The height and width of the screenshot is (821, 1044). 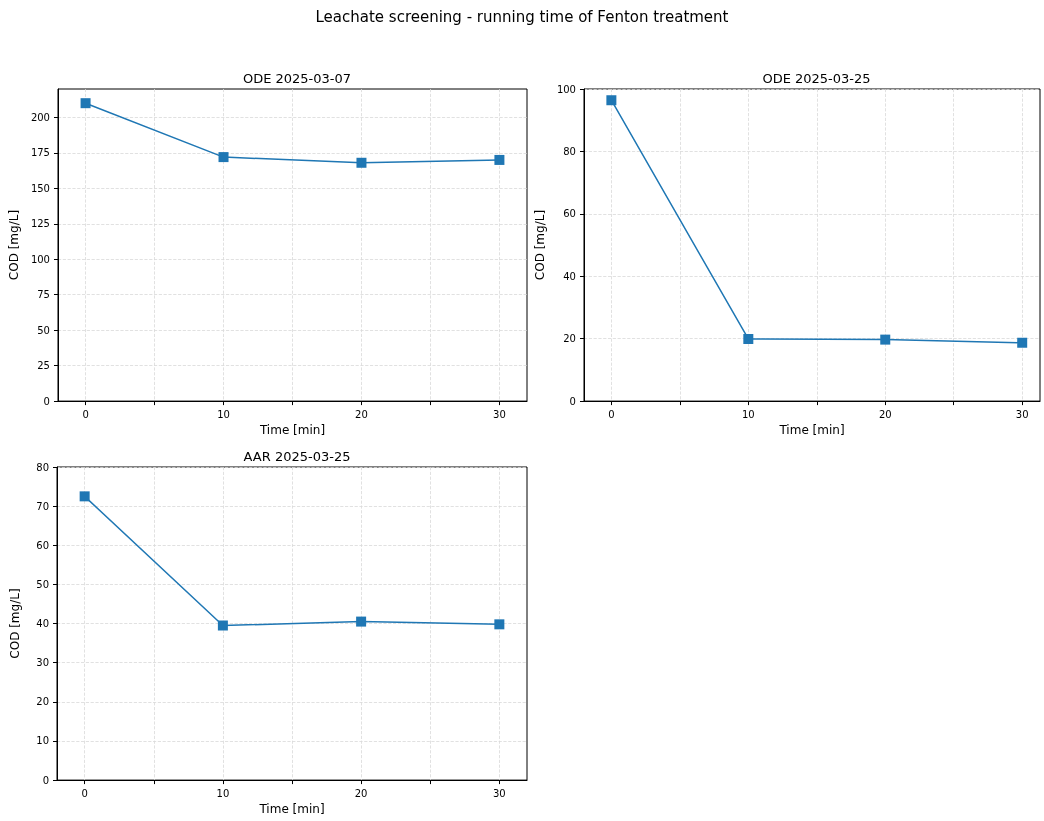 What do you see at coordinates (816, 78) in the screenshot?
I see `chart-title: ODE 2025-03-25` at bounding box center [816, 78].